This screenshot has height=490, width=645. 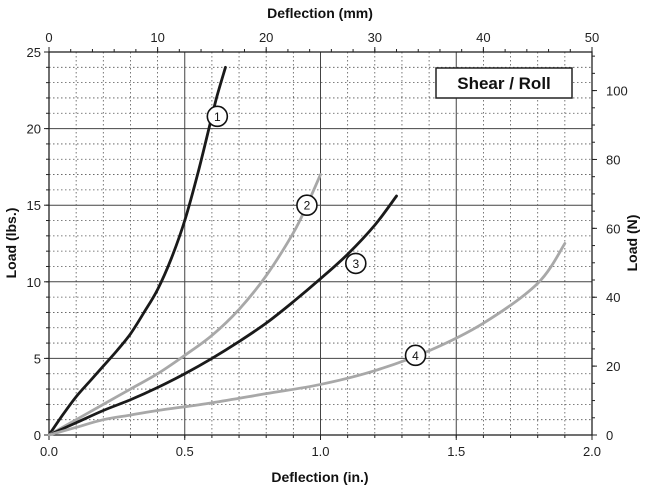 What do you see at coordinates (592, 37) in the screenshot?
I see `x2-tick-label: 50` at bounding box center [592, 37].